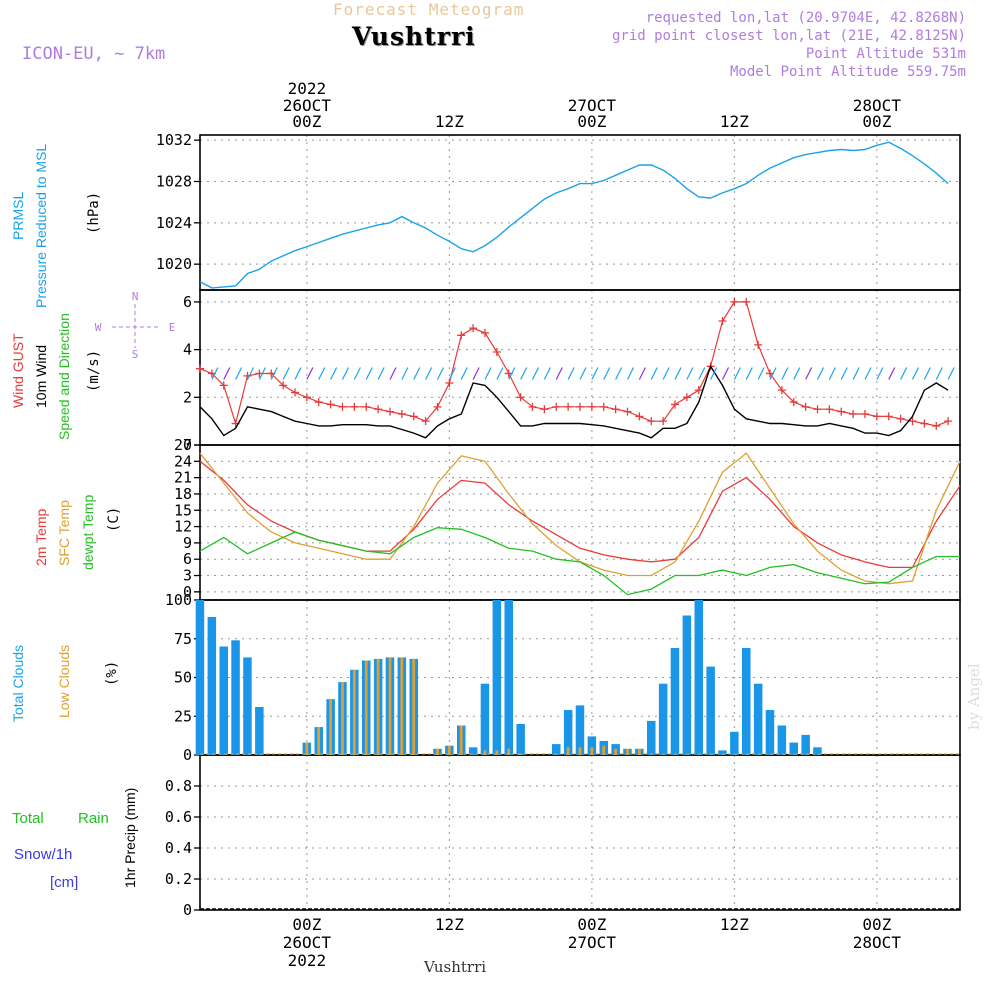  I want to click on y-tick-label: 0.4, so click(178, 848).